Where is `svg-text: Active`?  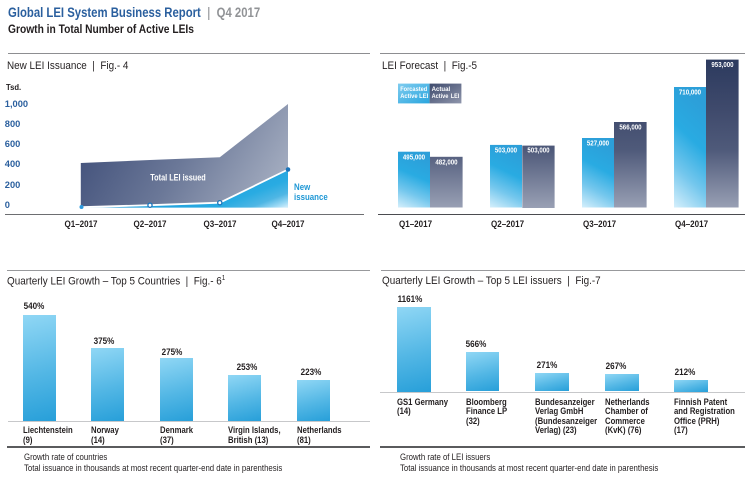 svg-text: Active is located at coordinates (440, 96).